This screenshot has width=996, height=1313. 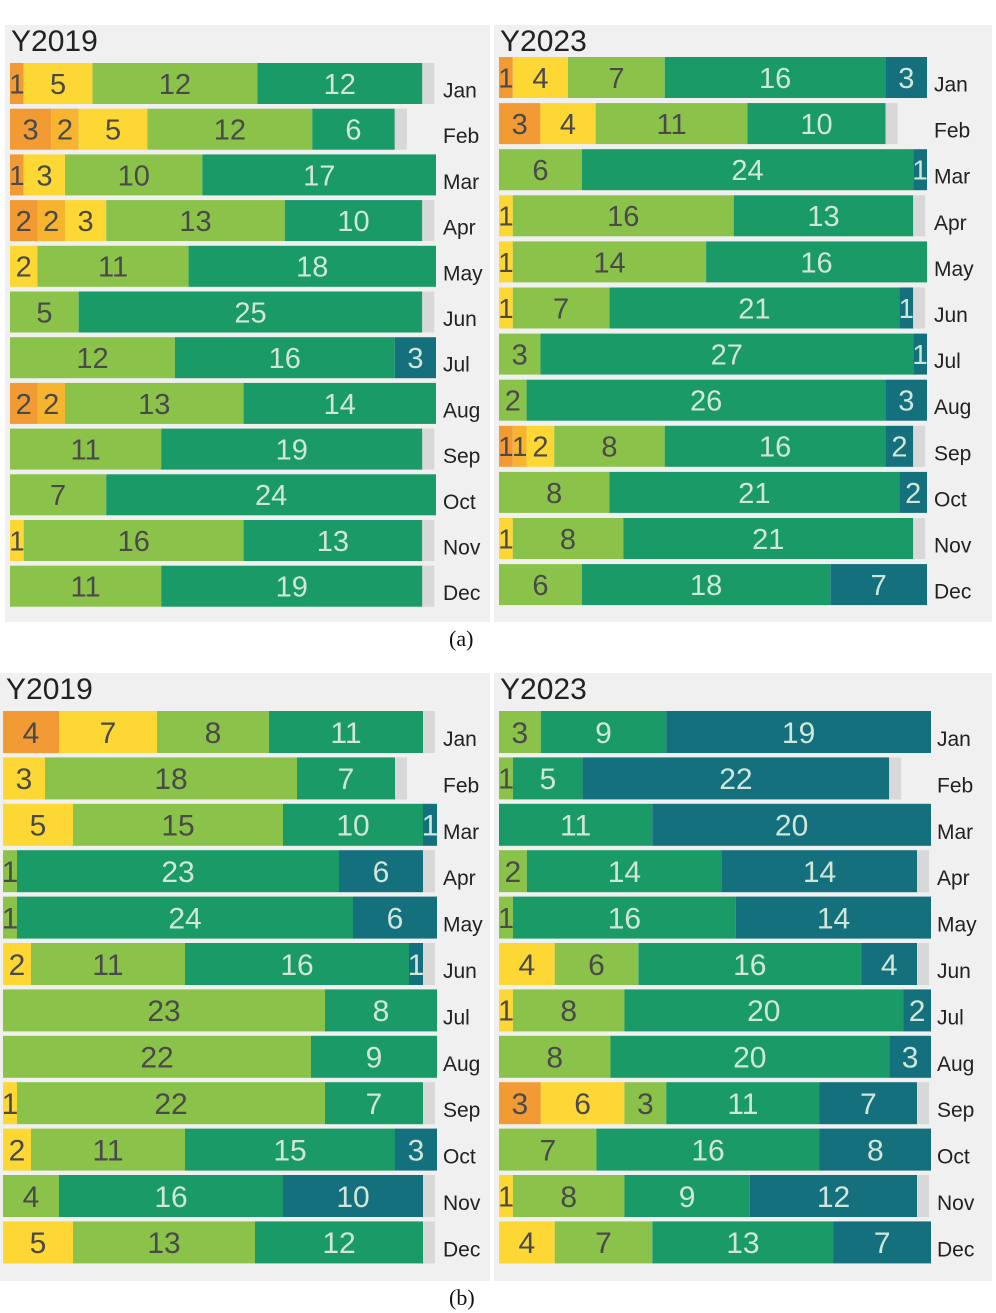 I want to click on data-label: 10, so click(x=816, y=125).